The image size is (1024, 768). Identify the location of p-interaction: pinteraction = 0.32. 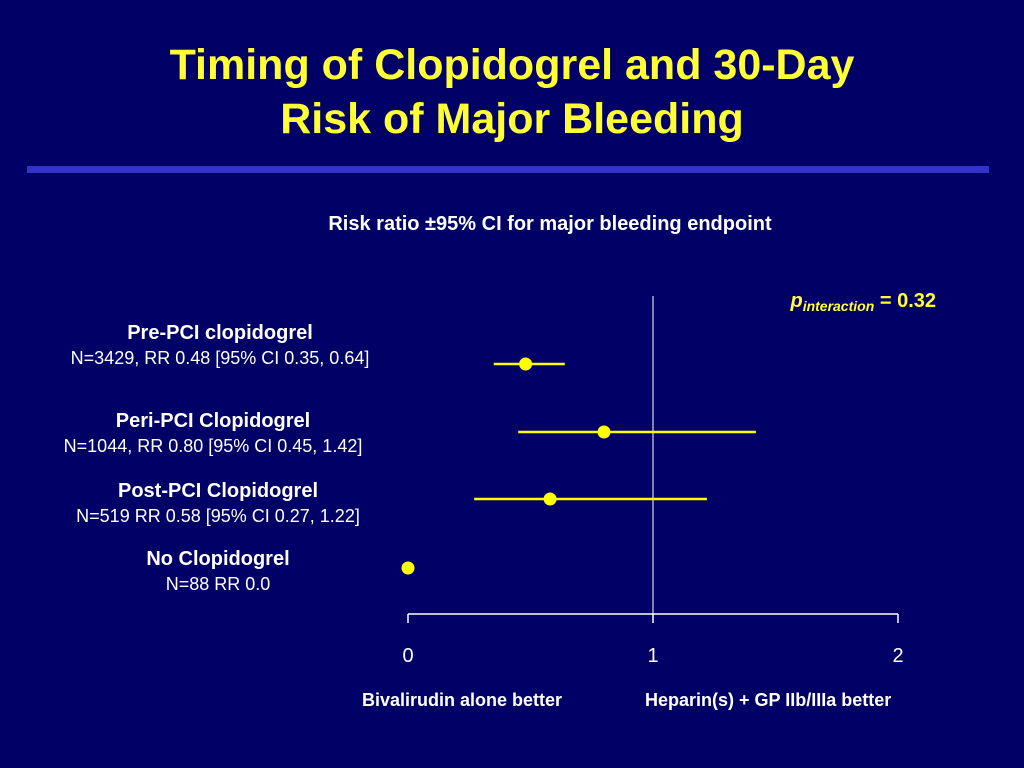
(818, 302).